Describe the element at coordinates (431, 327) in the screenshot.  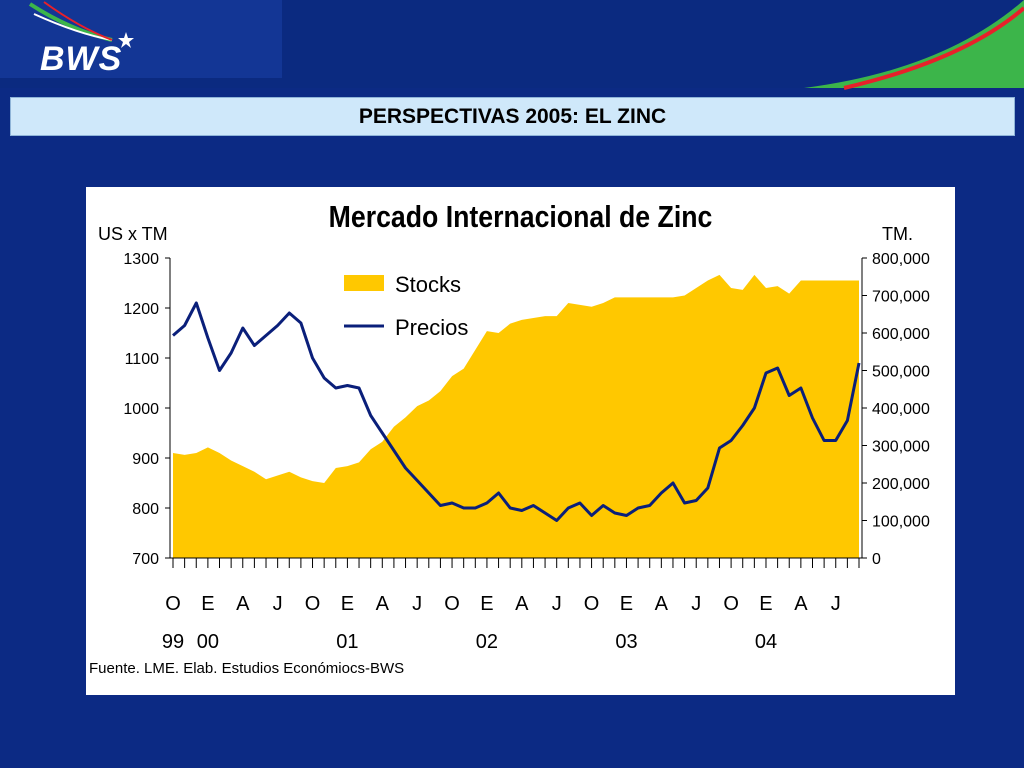
I see `legend-precios-label: Precios` at that location.